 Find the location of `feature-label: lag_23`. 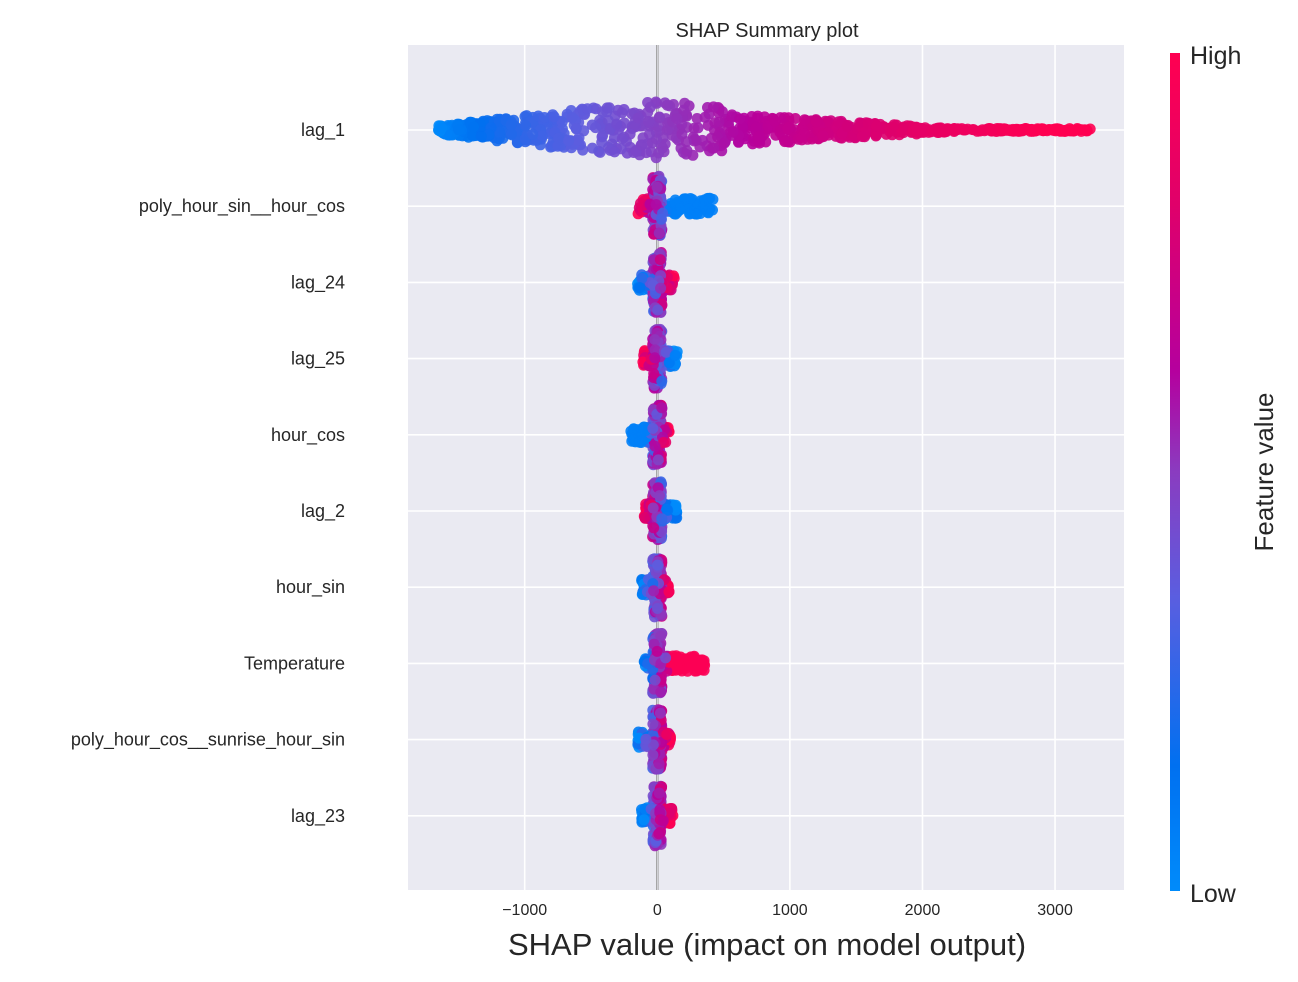

feature-label: lag_23 is located at coordinates (318, 816).